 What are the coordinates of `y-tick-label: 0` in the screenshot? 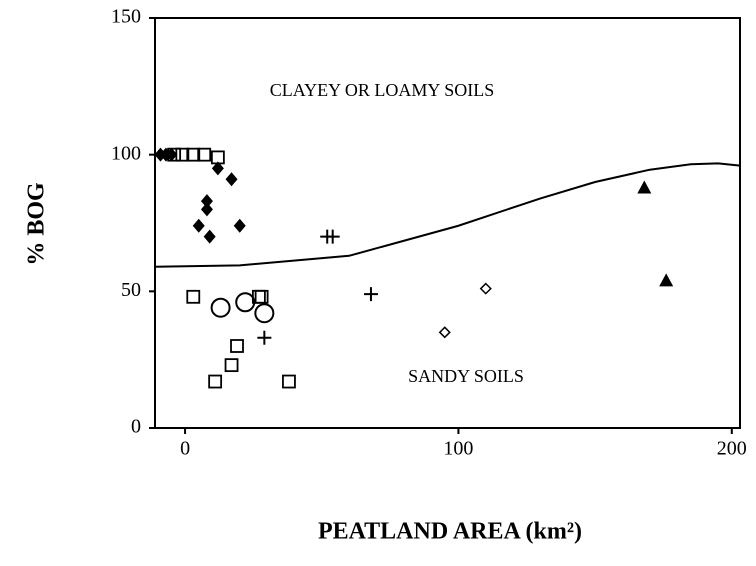 It's located at (136, 427).